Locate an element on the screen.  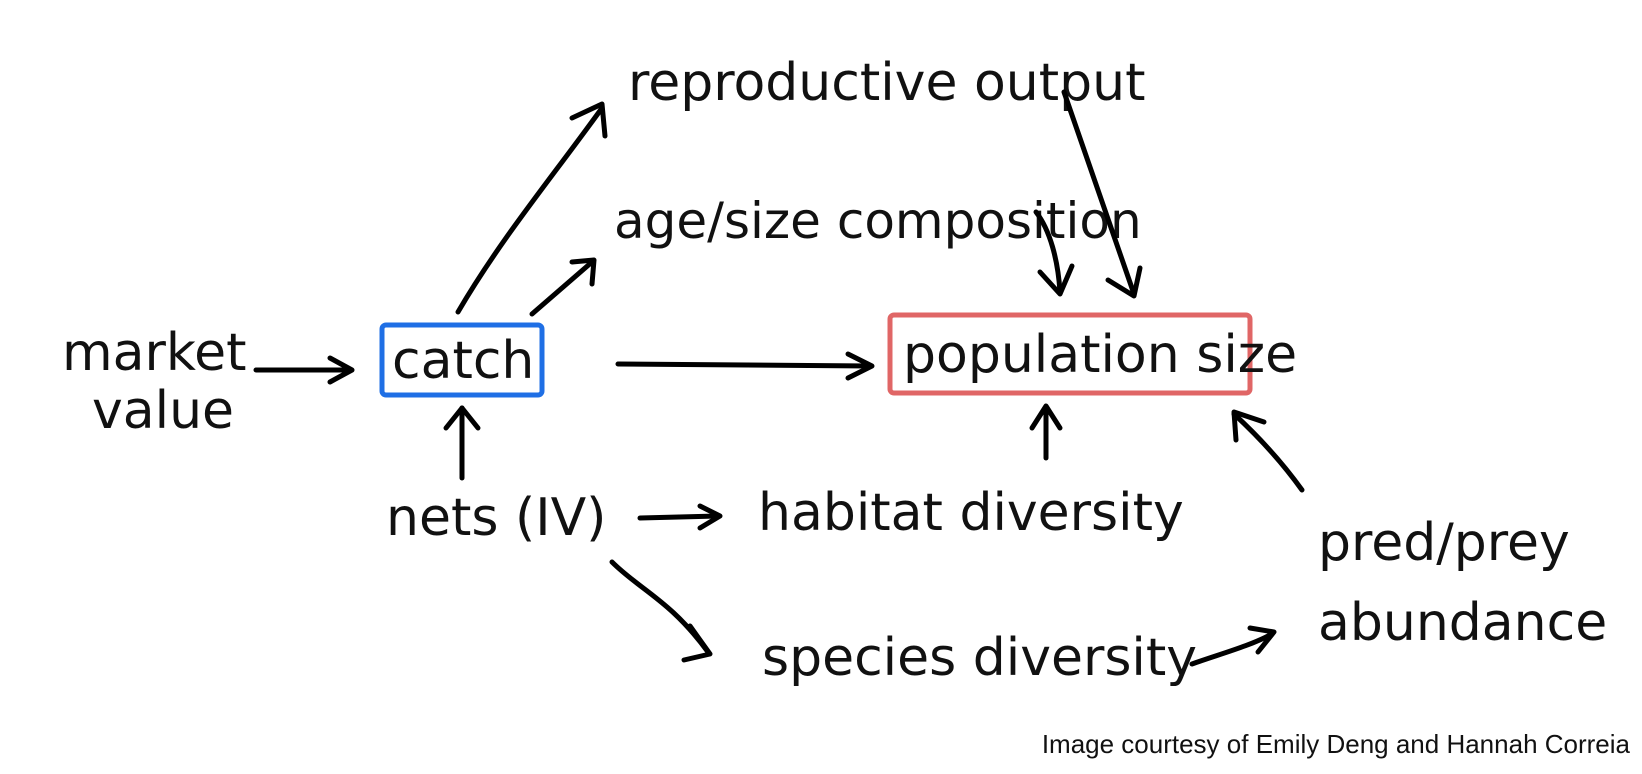
catch-label: catch is located at coordinates (463, 361).